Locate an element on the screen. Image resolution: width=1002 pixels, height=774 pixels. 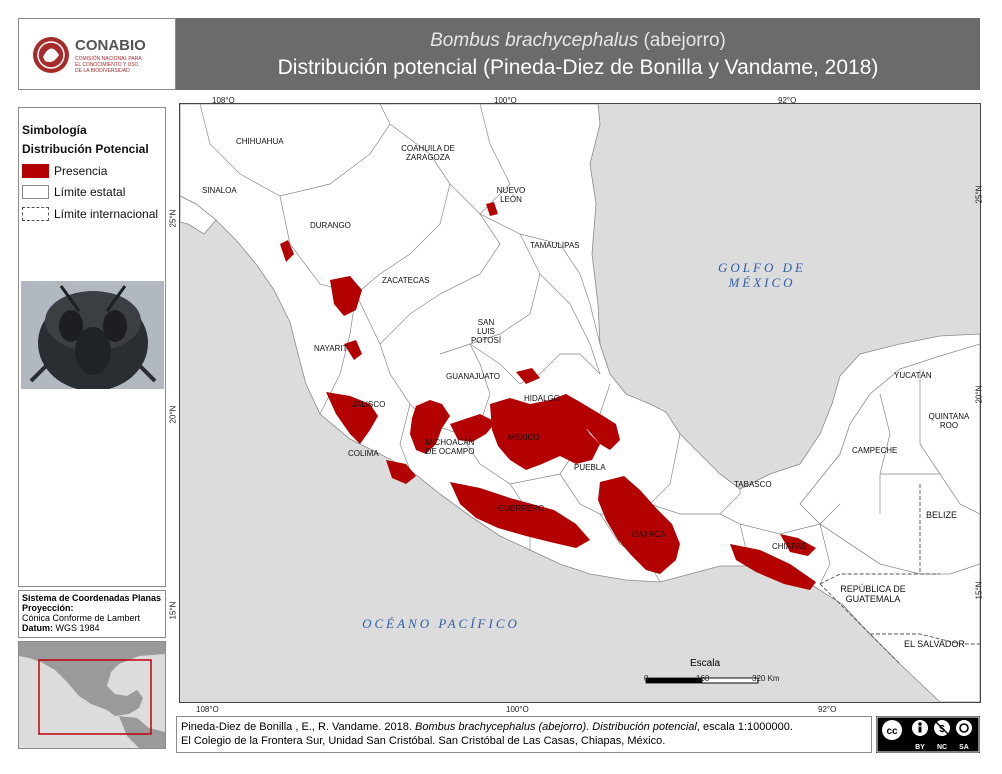
presence-chiapas-north is located at coordinates (798, 545).